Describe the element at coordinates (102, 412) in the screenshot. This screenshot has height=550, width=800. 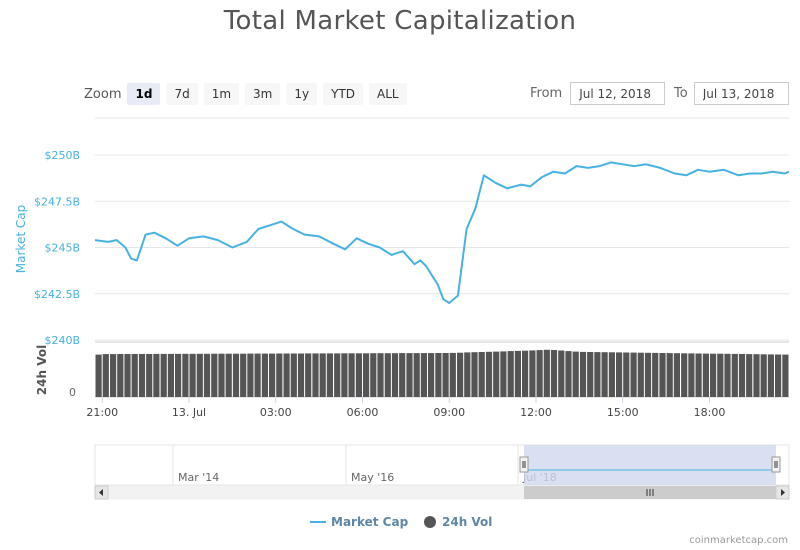
I see `x-tick-label: 21:00` at that location.